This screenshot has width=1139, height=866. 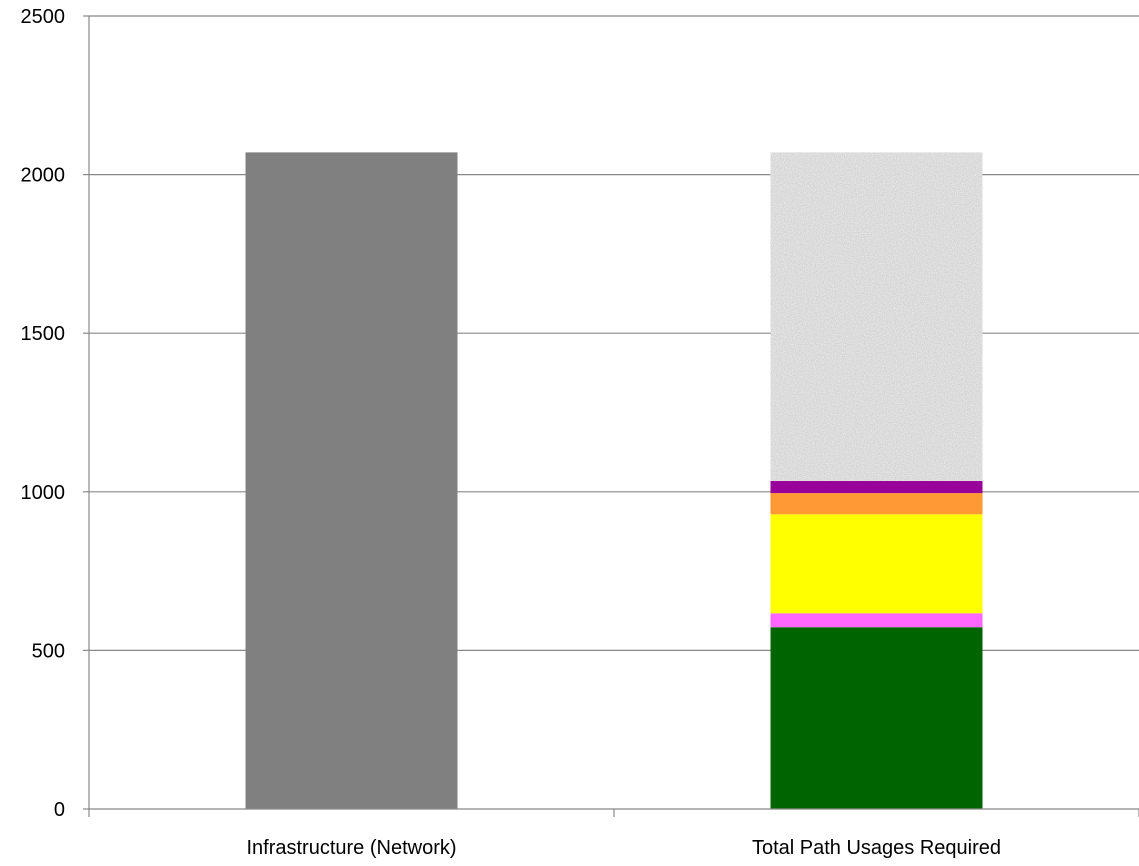 What do you see at coordinates (43, 176) in the screenshot?
I see `y-tick-label: 2000` at bounding box center [43, 176].